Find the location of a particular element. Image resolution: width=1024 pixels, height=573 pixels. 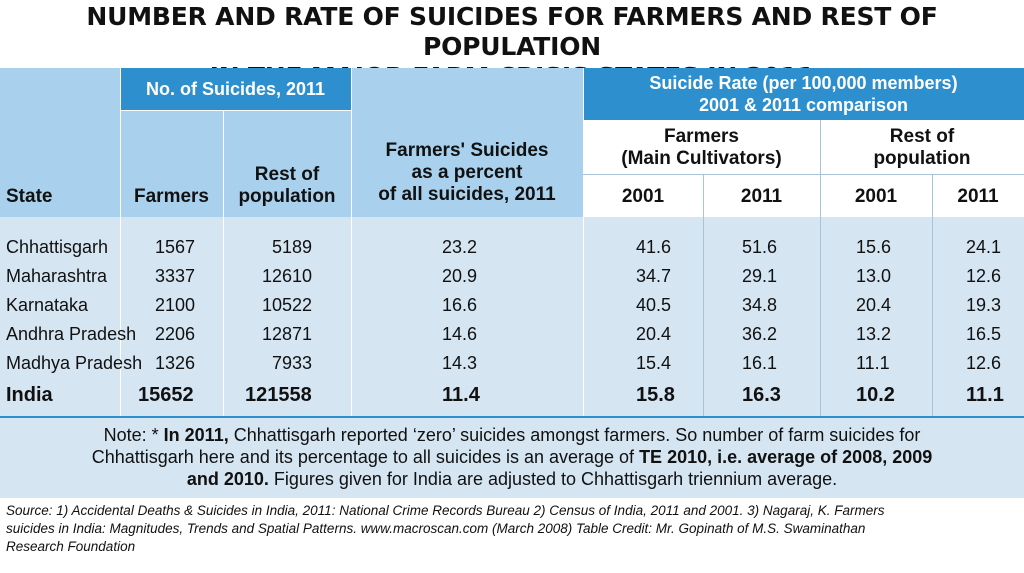

state-cell: India is located at coordinates (29, 395).